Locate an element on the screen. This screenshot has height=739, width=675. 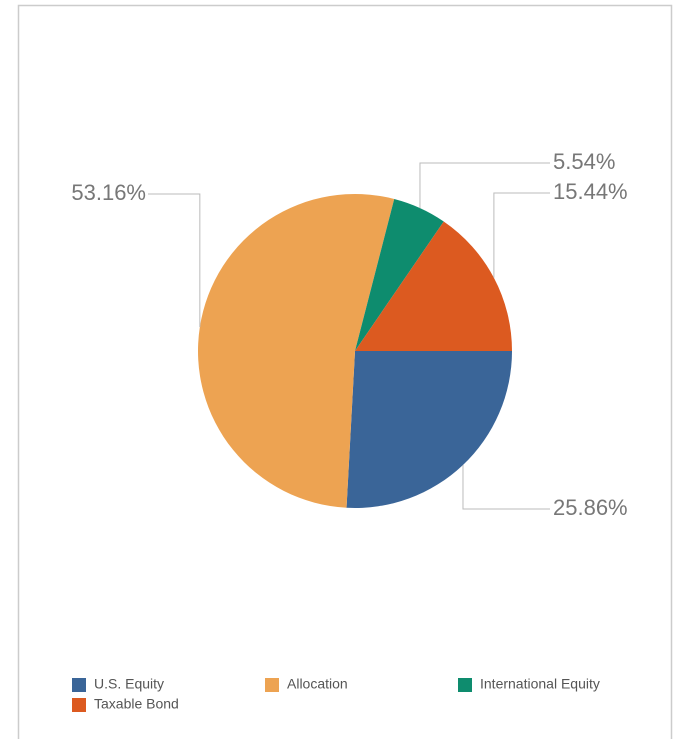
data-label: 25.86% is located at coordinates (590, 507).